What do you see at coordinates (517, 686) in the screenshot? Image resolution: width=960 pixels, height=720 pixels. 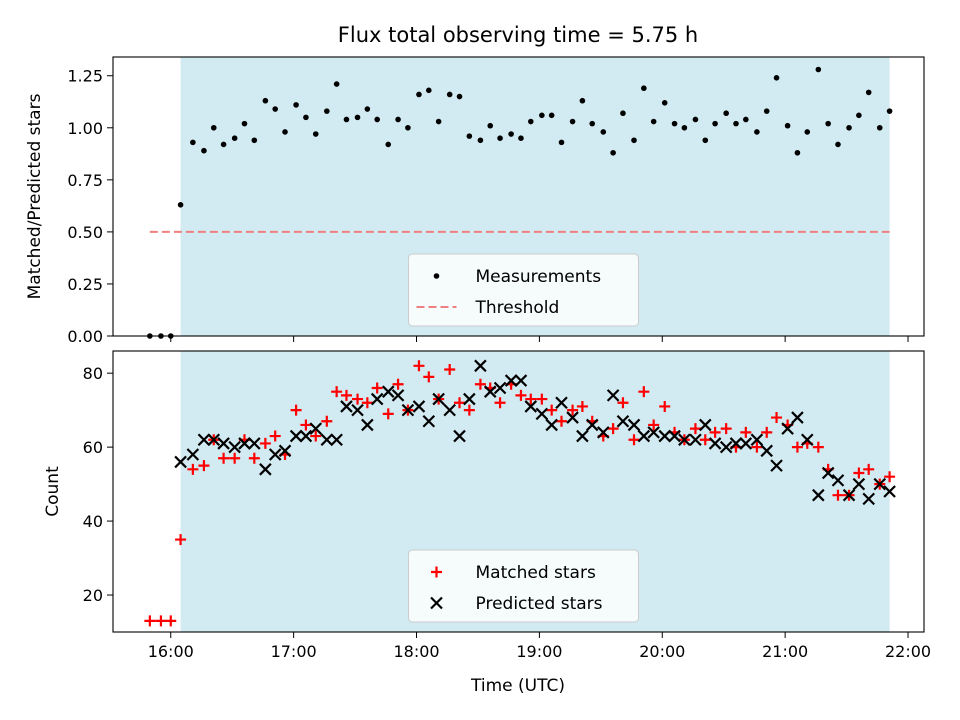 I see `x-axis-label: Time (UTC)` at bounding box center [517, 686].